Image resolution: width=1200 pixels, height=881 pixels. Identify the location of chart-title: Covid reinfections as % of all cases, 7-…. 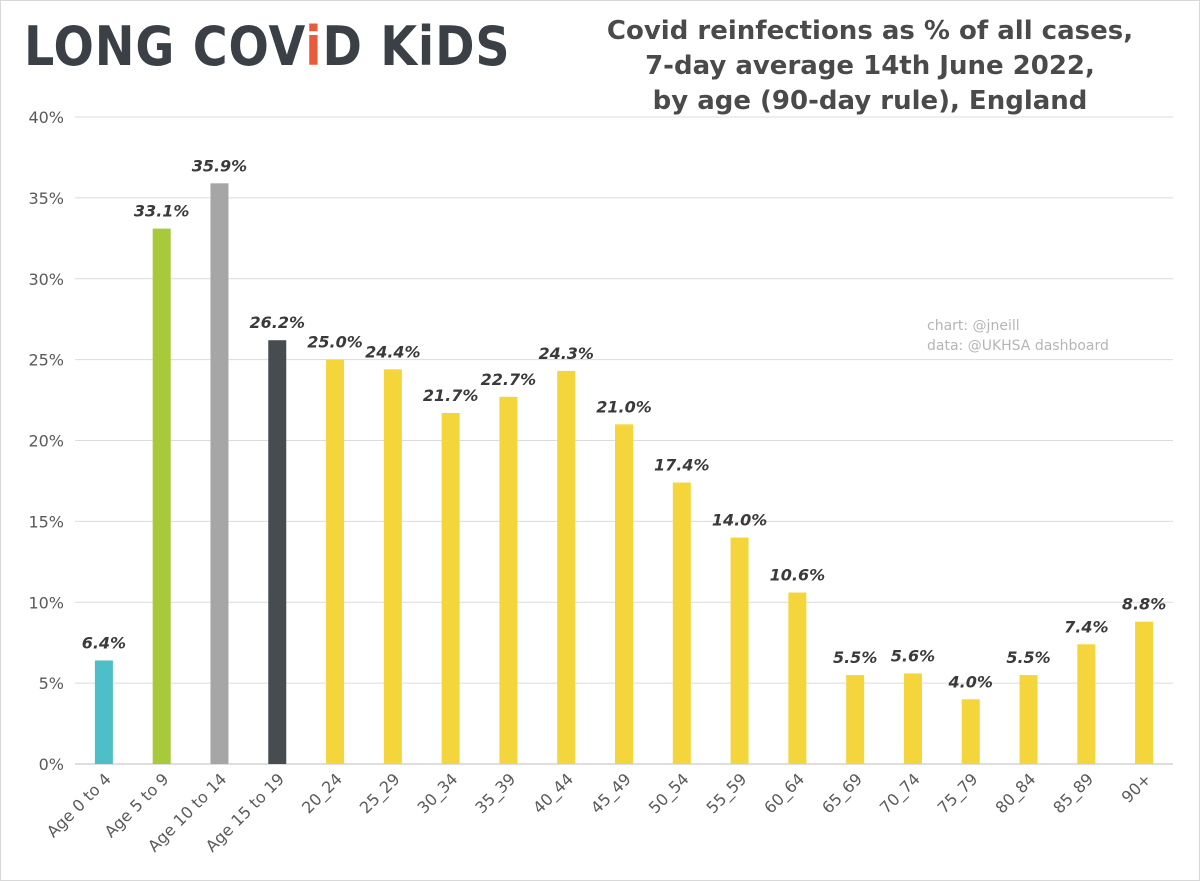
(870, 66).